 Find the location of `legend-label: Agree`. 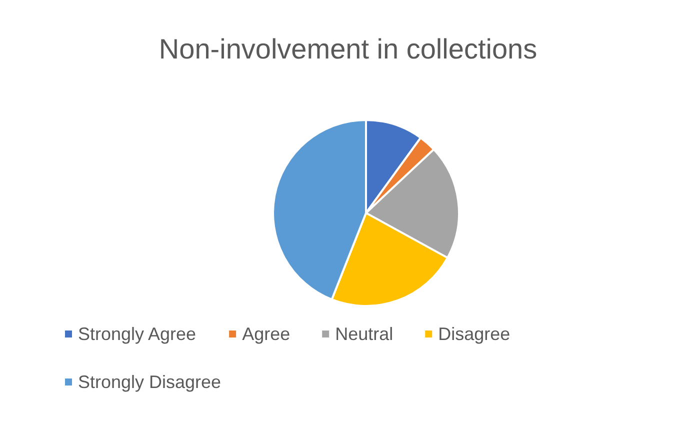

legend-label: Agree is located at coordinates (266, 334).